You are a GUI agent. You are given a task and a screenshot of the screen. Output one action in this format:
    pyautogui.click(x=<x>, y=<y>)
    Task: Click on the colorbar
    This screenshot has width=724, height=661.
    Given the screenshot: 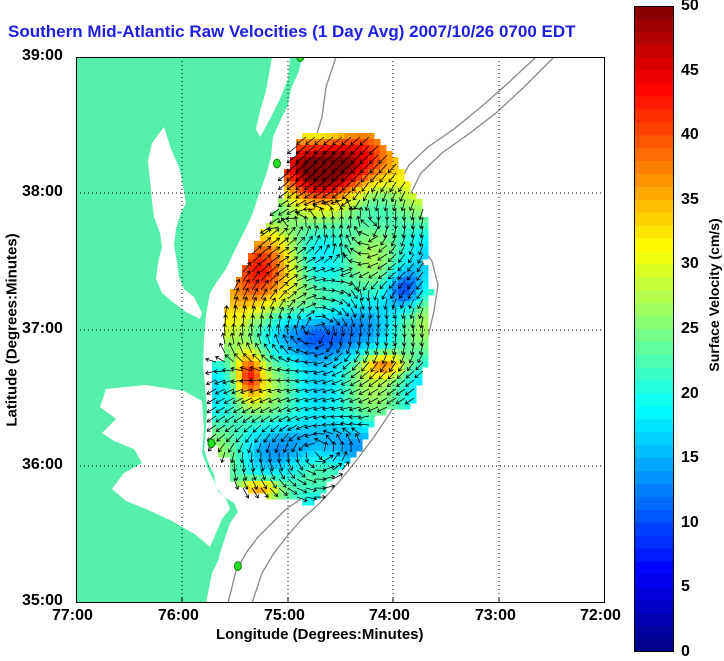 What is the action you would take?
    pyautogui.click(x=654, y=329)
    